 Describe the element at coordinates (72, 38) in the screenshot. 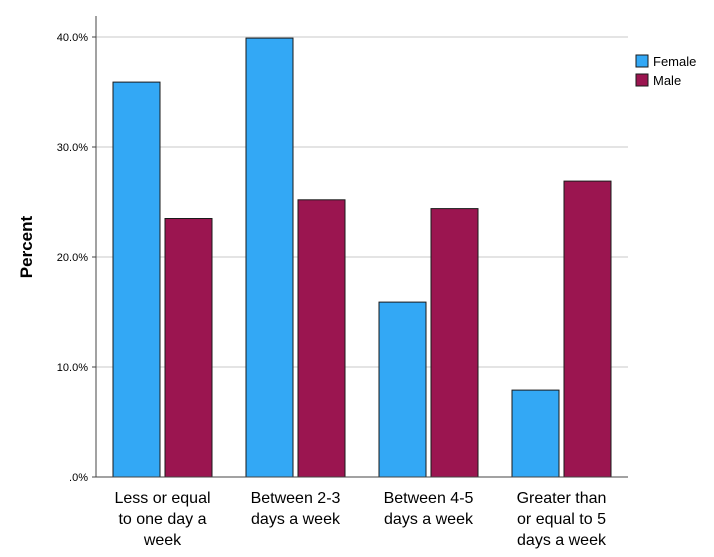

I see `y-tick-label: 40.0%` at that location.